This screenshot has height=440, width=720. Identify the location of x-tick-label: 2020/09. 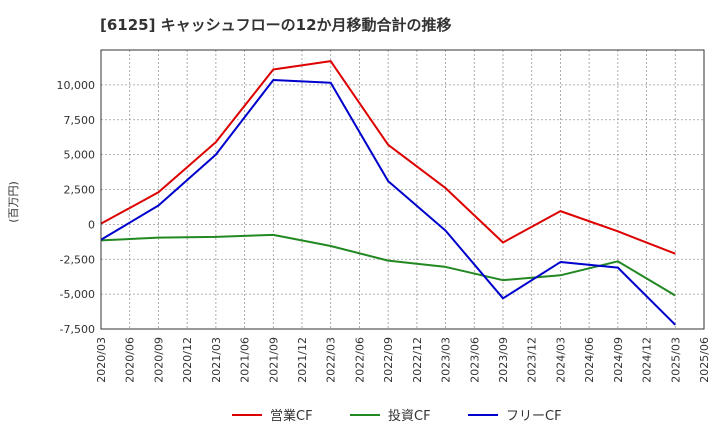
(158, 360).